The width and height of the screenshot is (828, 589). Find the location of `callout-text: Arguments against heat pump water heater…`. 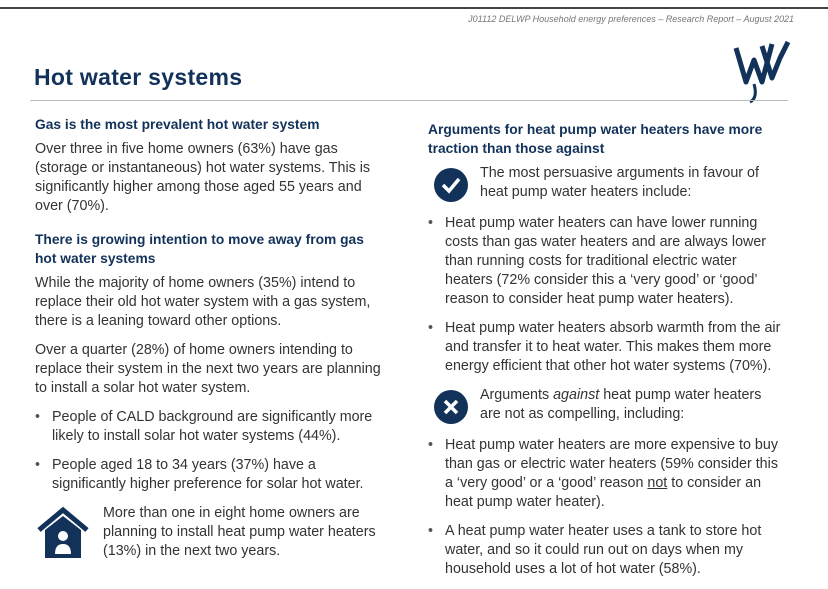

callout-text: Arguments against heat pump water heater… is located at coordinates (632, 405).